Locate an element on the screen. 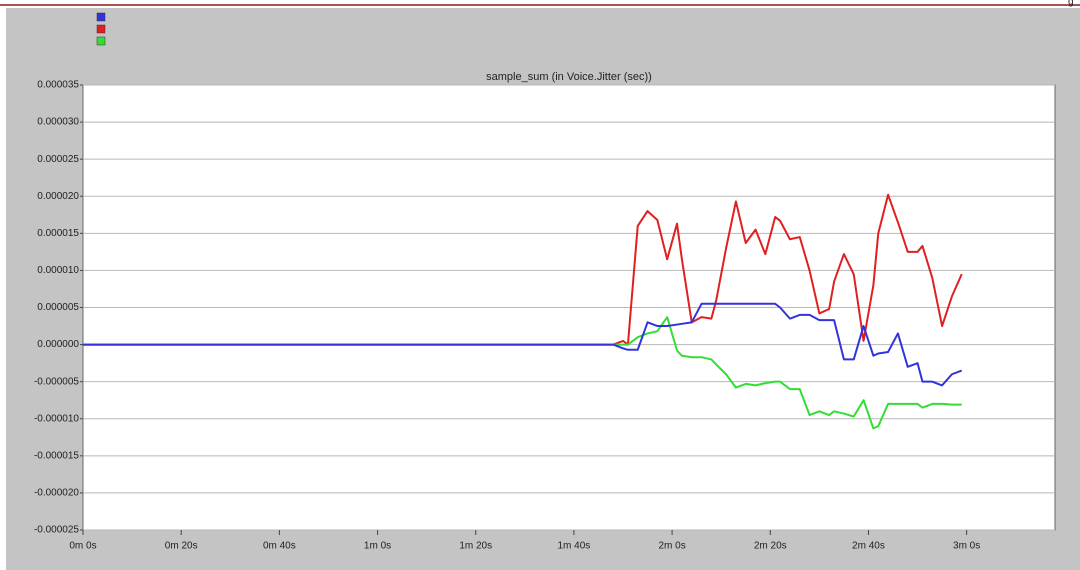 The image size is (1080, 570). x-tick-label: 1m 0s is located at coordinates (377, 546).